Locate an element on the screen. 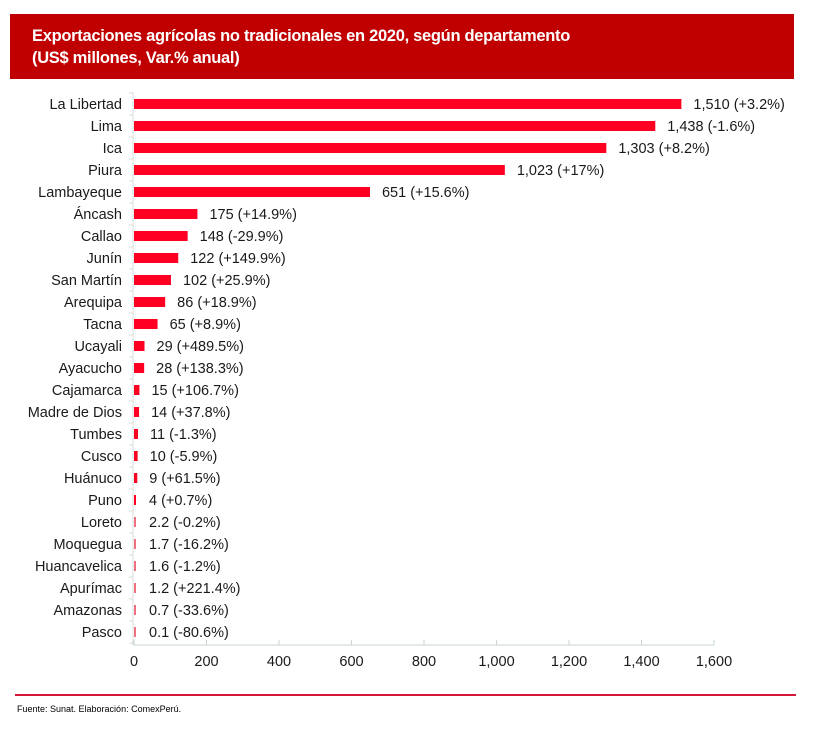  data-label: 1.7 (-16.2%) is located at coordinates (189, 545).